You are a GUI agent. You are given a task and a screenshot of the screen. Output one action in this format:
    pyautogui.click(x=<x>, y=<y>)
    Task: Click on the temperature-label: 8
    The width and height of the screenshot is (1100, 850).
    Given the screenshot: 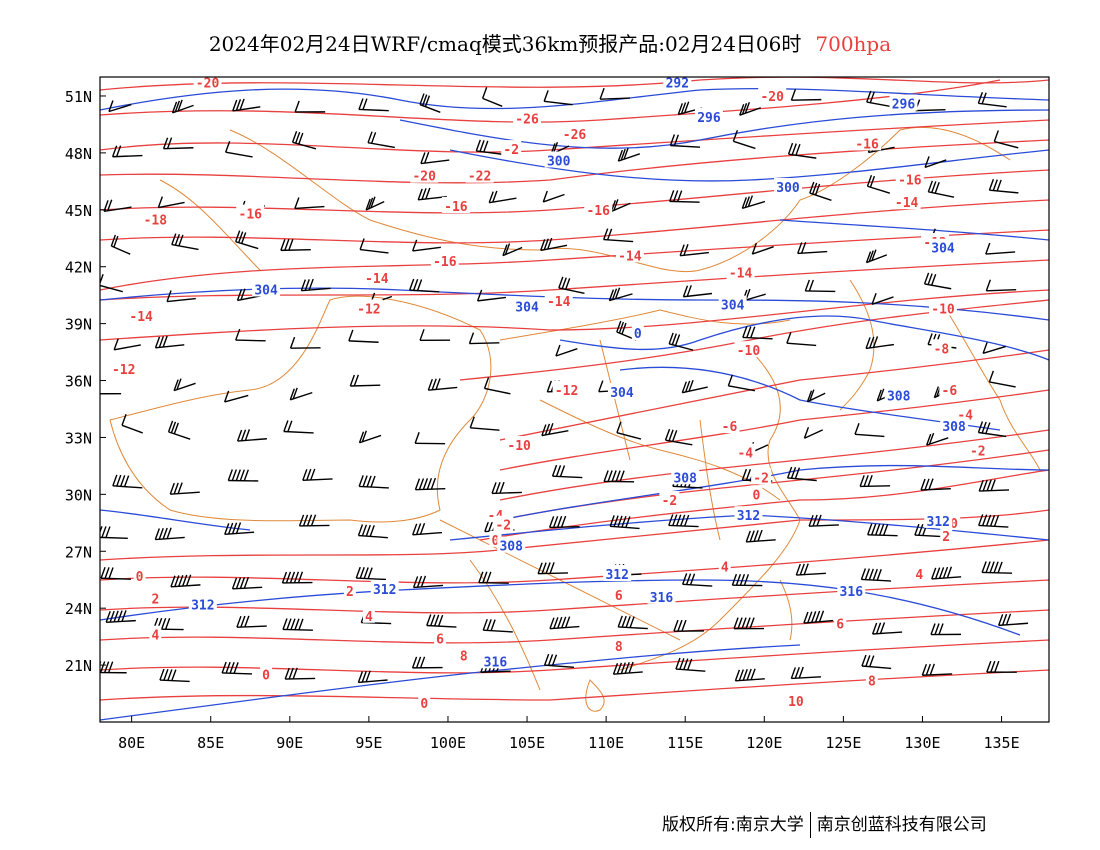 What is the action you would take?
    pyautogui.click(x=619, y=647)
    